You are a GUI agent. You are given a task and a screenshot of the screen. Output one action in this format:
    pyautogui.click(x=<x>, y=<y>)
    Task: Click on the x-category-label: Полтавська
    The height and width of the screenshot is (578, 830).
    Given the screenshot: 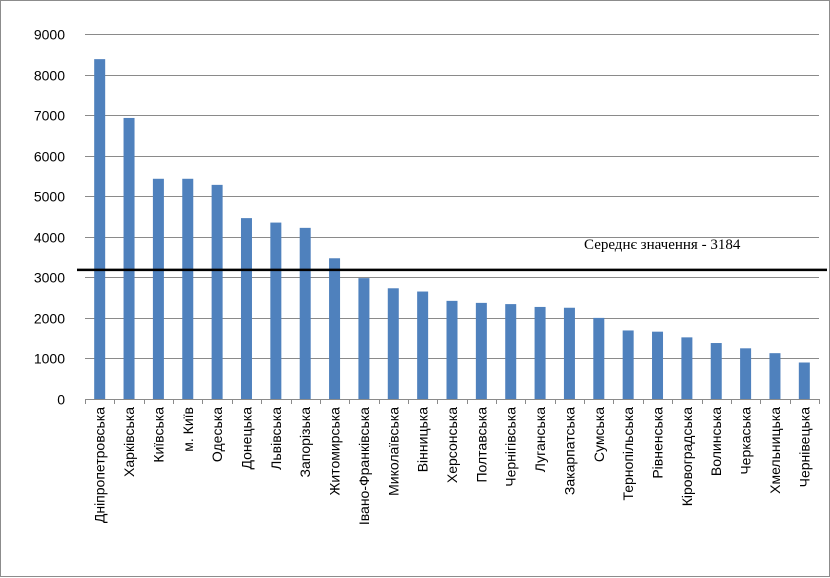 What is the action you would take?
    pyautogui.click(x=481, y=445)
    